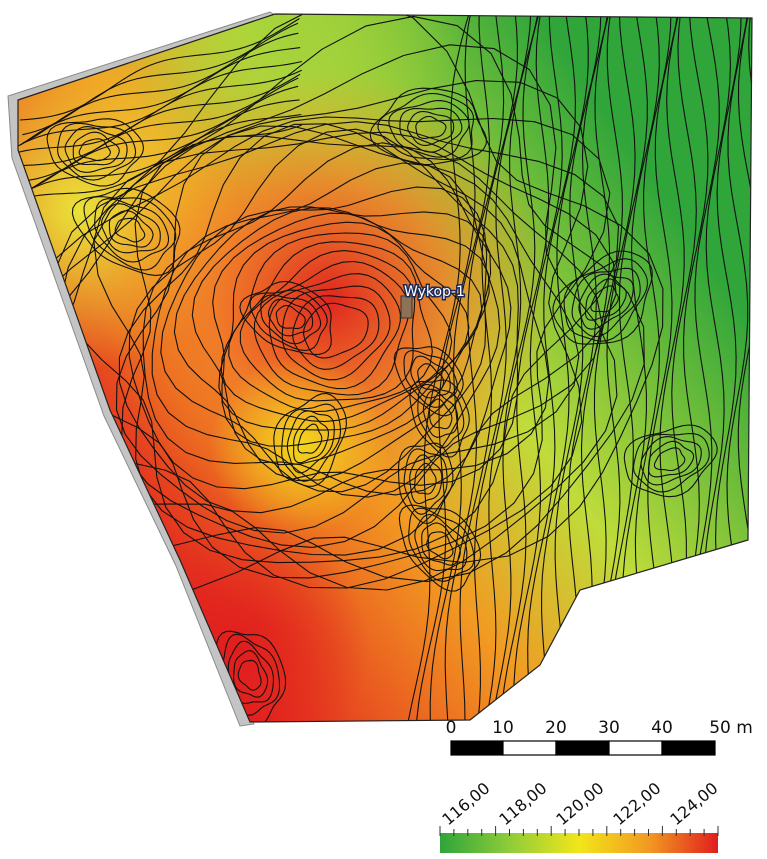 This screenshot has width=767, height=859. What do you see at coordinates (406, 307) in the screenshot?
I see `excavation-trench` at bounding box center [406, 307].